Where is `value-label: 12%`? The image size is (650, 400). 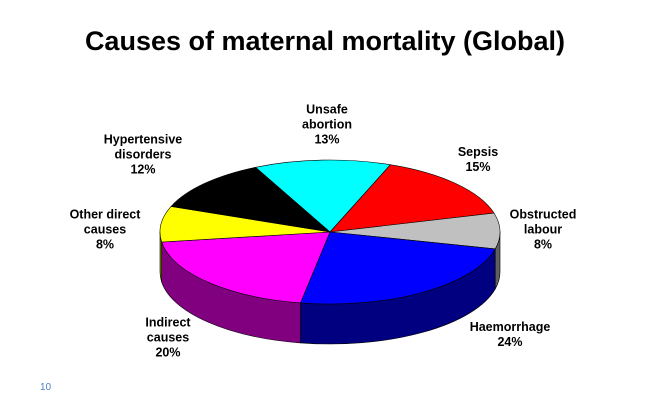
value-label: 12% is located at coordinates (143, 169).